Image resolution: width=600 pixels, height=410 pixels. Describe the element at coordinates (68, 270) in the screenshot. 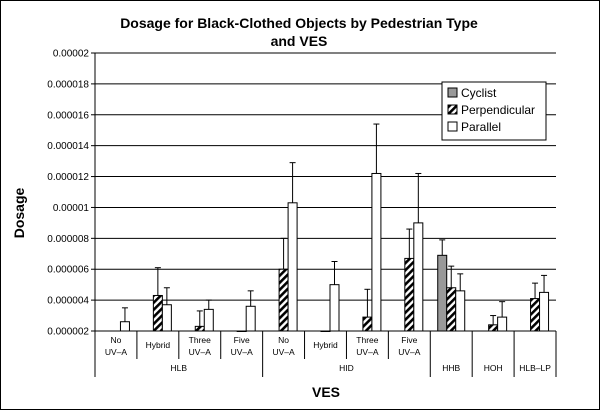

I see `y-tick-label: 0.000006` at that location.